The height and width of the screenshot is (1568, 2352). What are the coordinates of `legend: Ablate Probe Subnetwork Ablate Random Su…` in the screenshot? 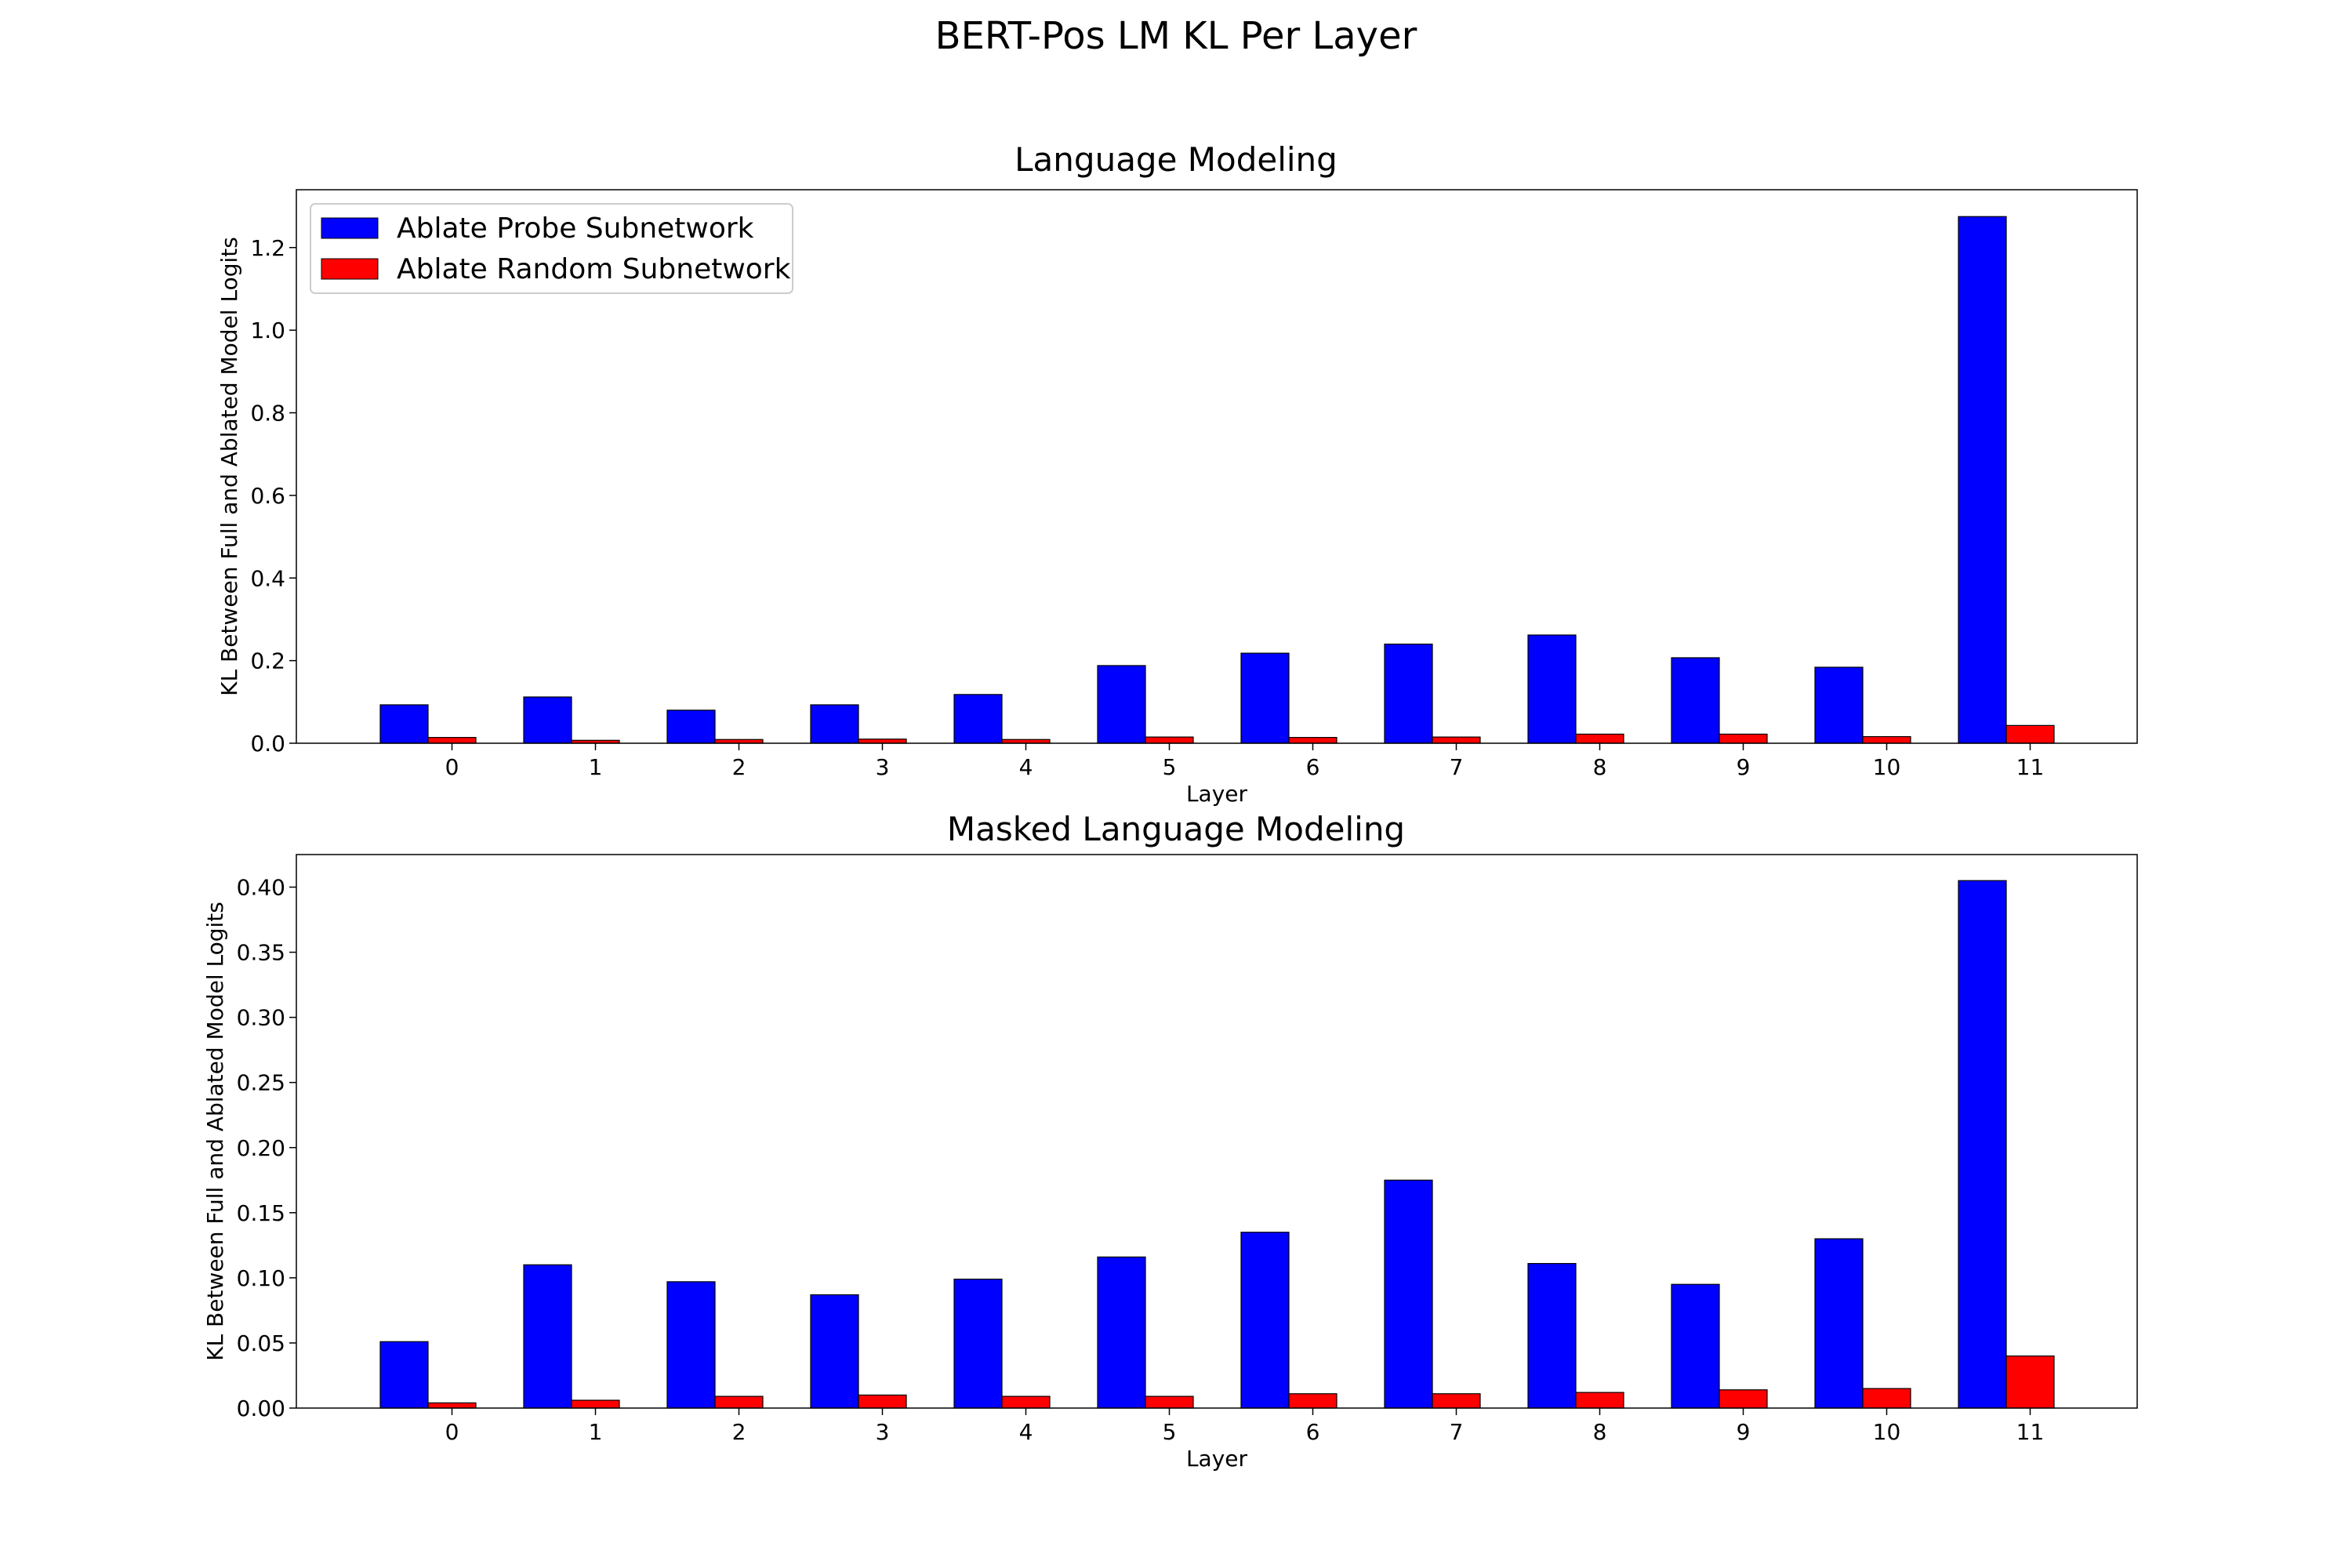 It's located at (551, 249).